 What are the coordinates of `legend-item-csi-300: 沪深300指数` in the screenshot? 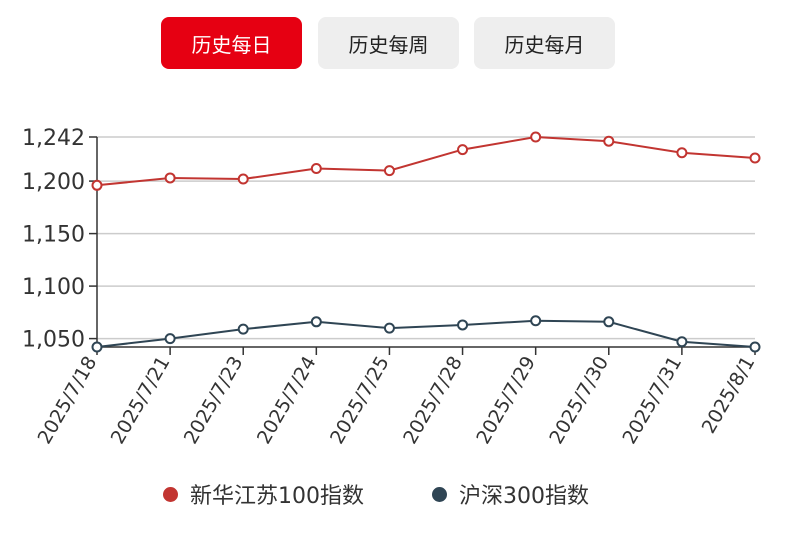 It's located at (510, 494).